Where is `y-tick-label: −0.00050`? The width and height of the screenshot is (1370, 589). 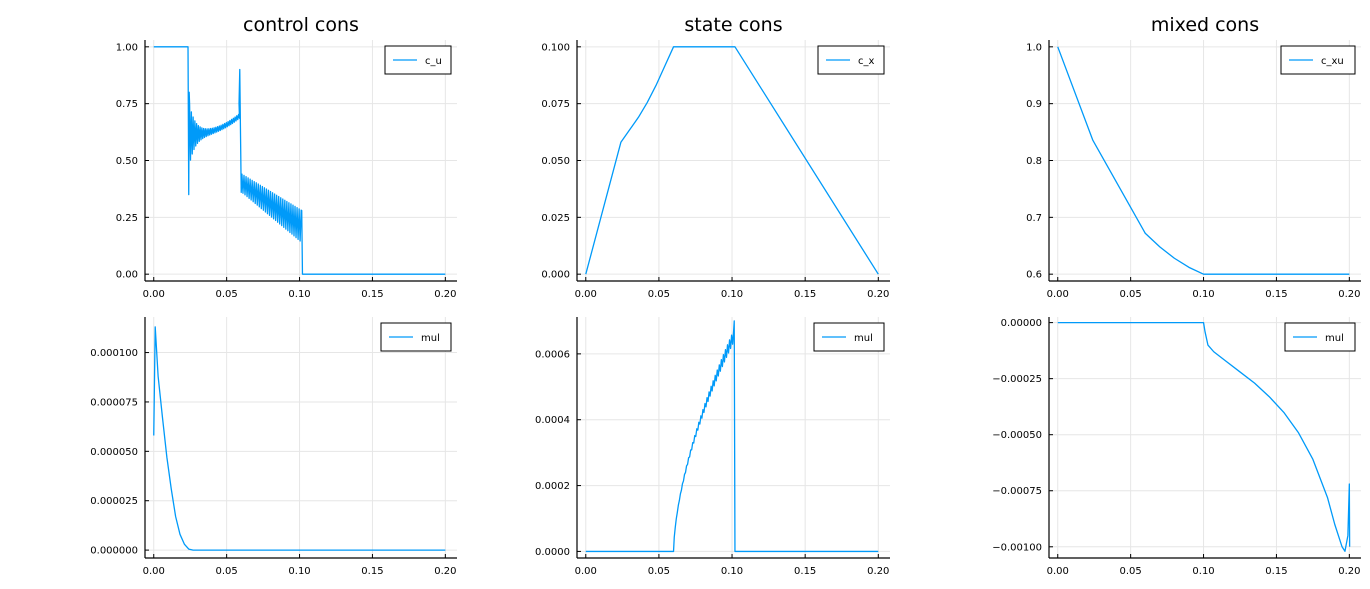
y-tick-label: −0.00050 is located at coordinates (1017, 435).